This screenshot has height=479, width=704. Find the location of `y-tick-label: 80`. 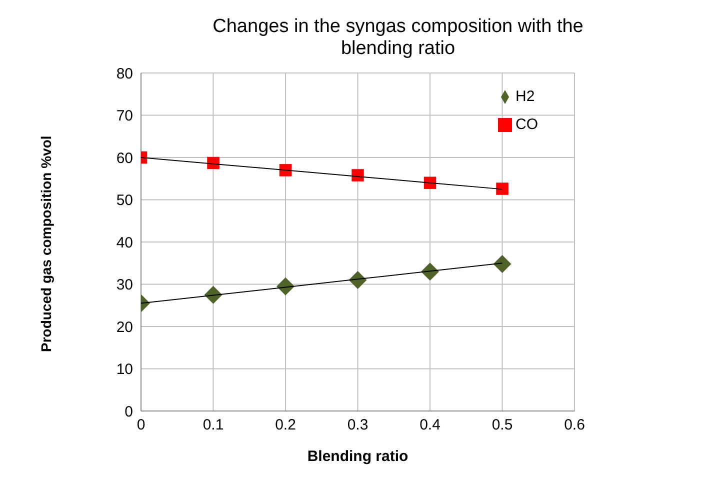

y-tick-label: 80 is located at coordinates (124, 73).